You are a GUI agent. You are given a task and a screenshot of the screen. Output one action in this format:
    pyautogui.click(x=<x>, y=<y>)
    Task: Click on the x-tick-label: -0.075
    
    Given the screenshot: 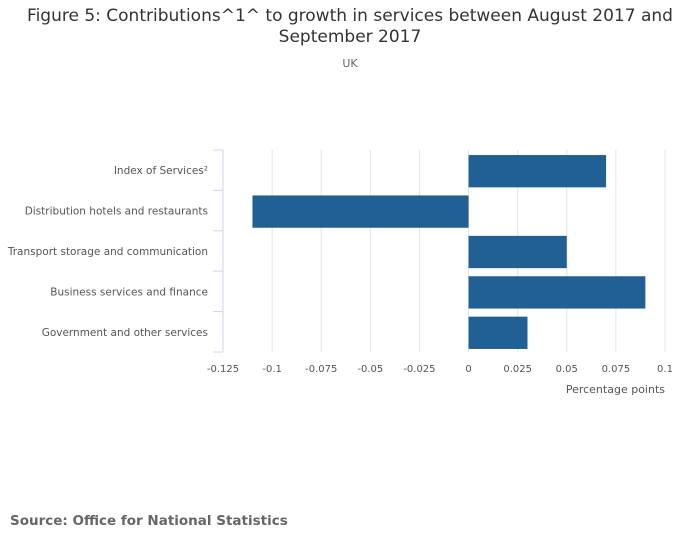 What is the action you would take?
    pyautogui.click(x=321, y=369)
    